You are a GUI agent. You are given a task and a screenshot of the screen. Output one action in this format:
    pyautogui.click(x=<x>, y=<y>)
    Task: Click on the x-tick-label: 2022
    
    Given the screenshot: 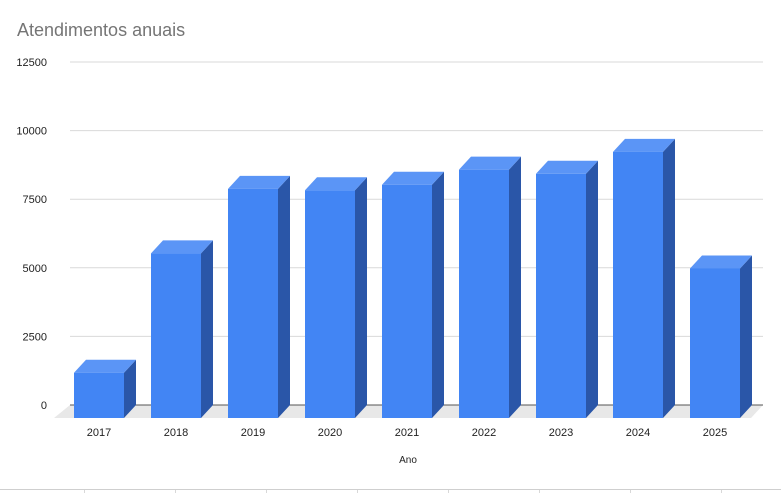 What is the action you would take?
    pyautogui.click(x=484, y=433)
    